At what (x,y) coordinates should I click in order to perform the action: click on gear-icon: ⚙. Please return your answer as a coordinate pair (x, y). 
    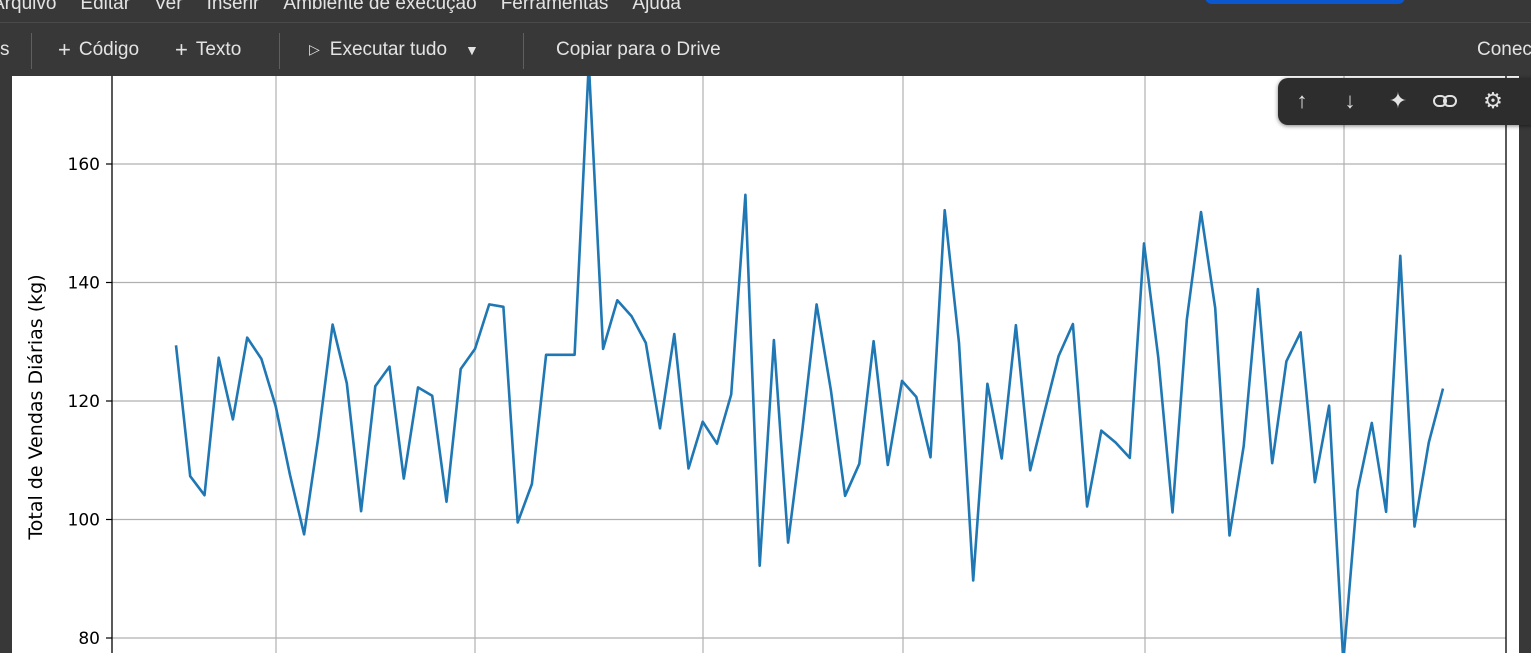
    Looking at the image, I should click on (1493, 101).